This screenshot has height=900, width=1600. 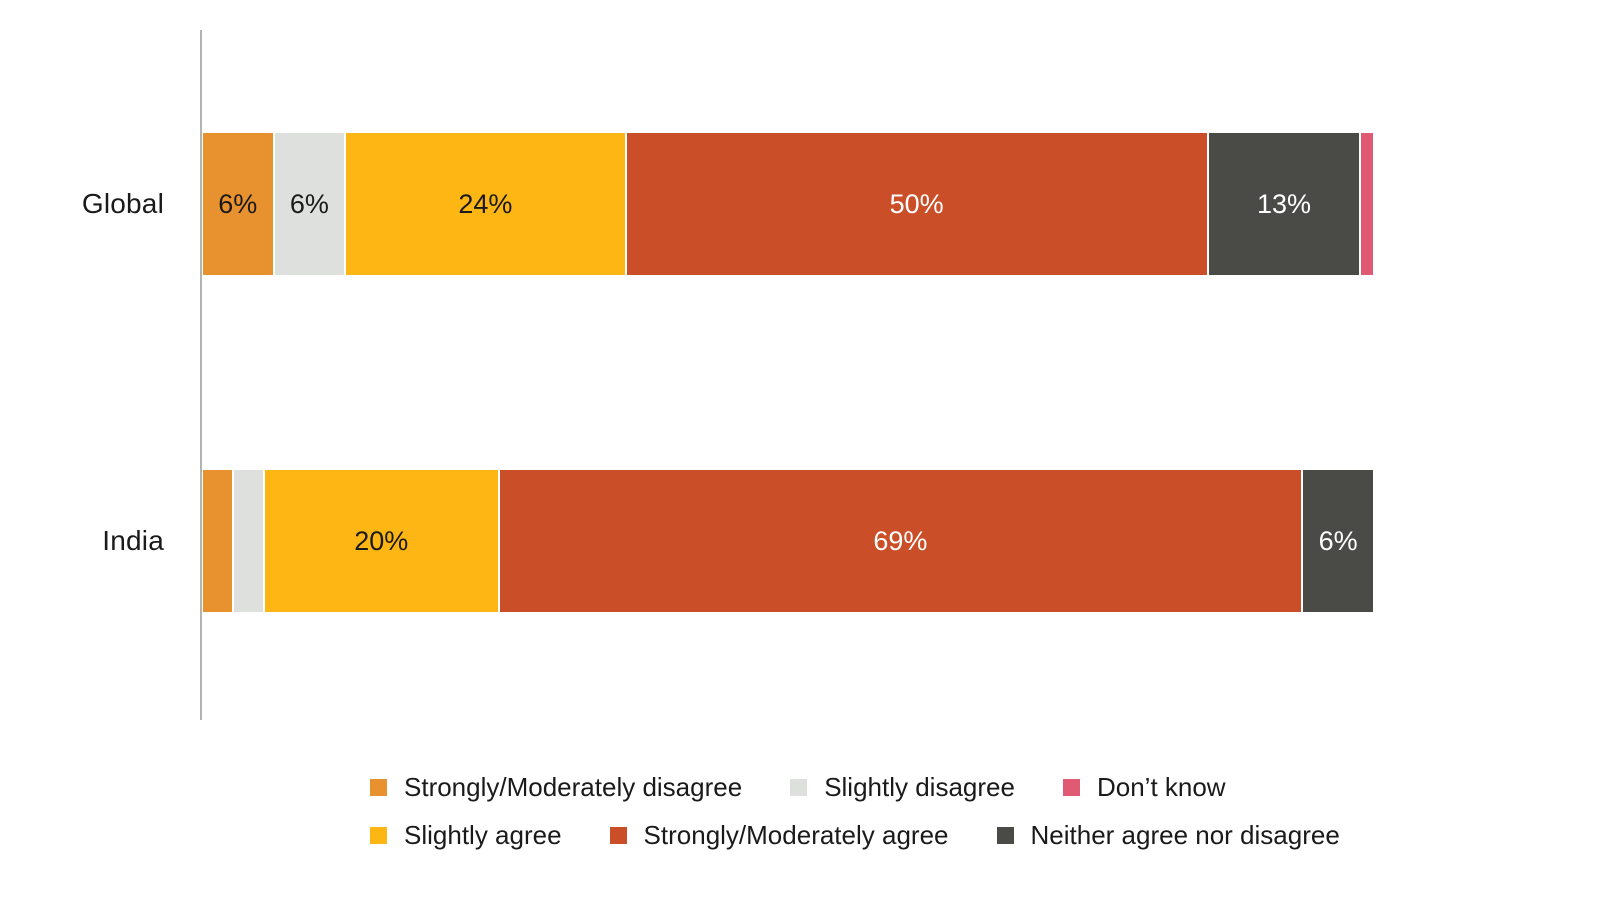 I want to click on segment-value-label: 50%, so click(x=916, y=203).